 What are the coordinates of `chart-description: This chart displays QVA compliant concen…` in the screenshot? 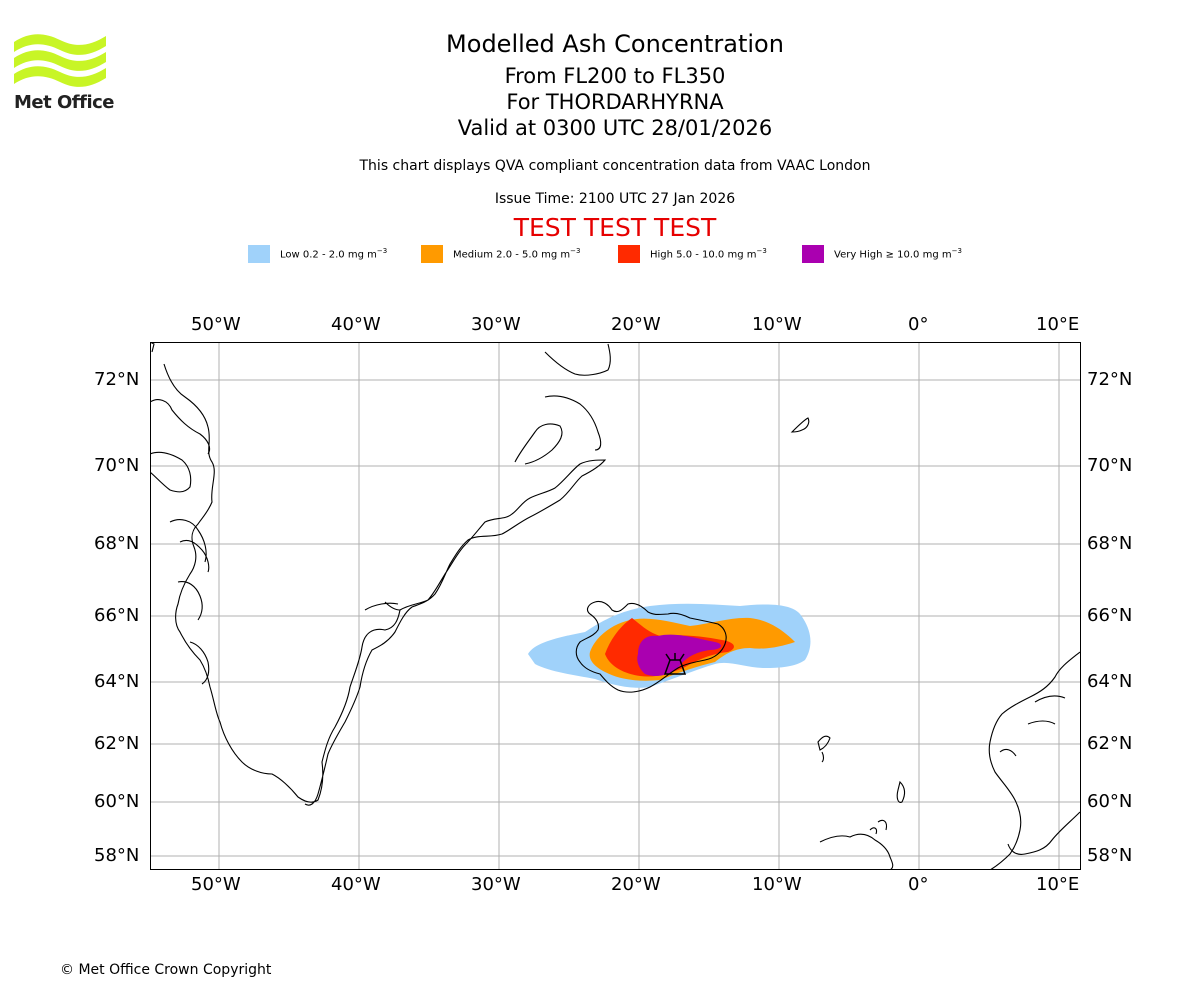 It's located at (615, 166).